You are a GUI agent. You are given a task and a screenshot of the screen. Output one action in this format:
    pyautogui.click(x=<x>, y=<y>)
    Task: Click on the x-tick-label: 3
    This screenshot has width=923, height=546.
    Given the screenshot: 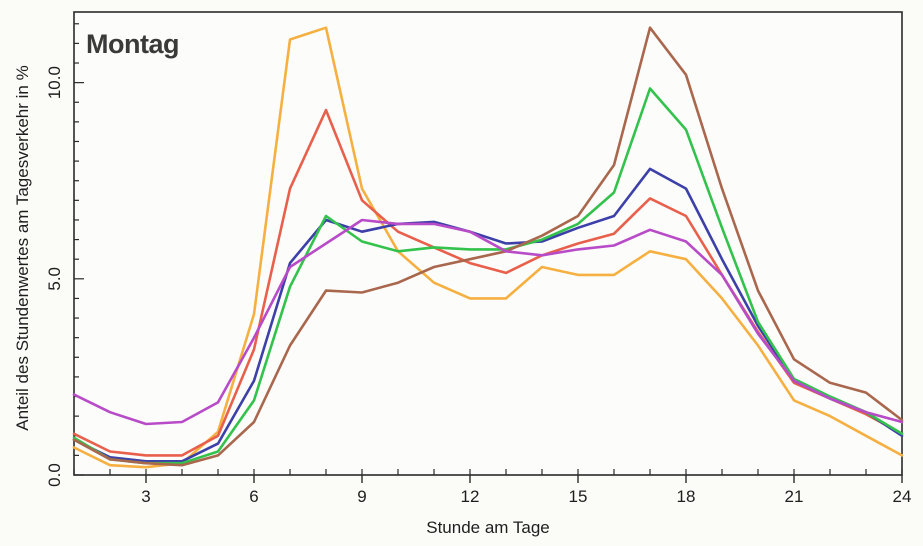 What is the action you would take?
    pyautogui.click(x=145, y=496)
    